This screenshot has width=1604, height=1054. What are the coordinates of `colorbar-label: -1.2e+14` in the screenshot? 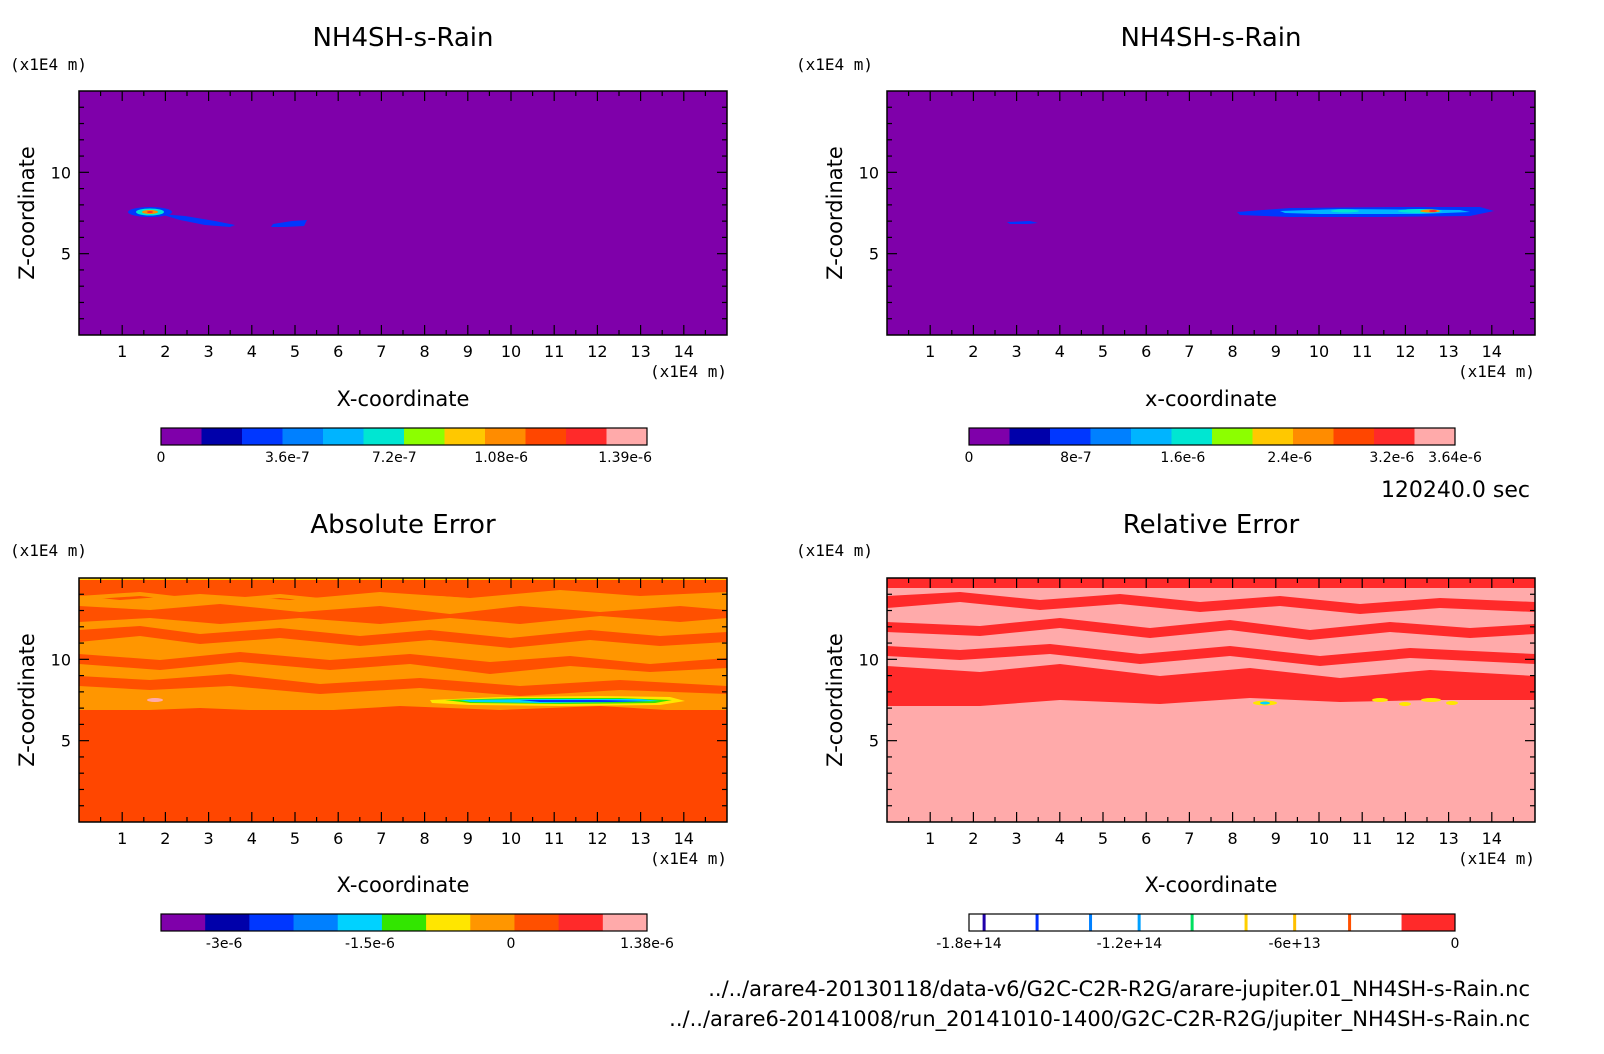 It's located at (1130, 944).